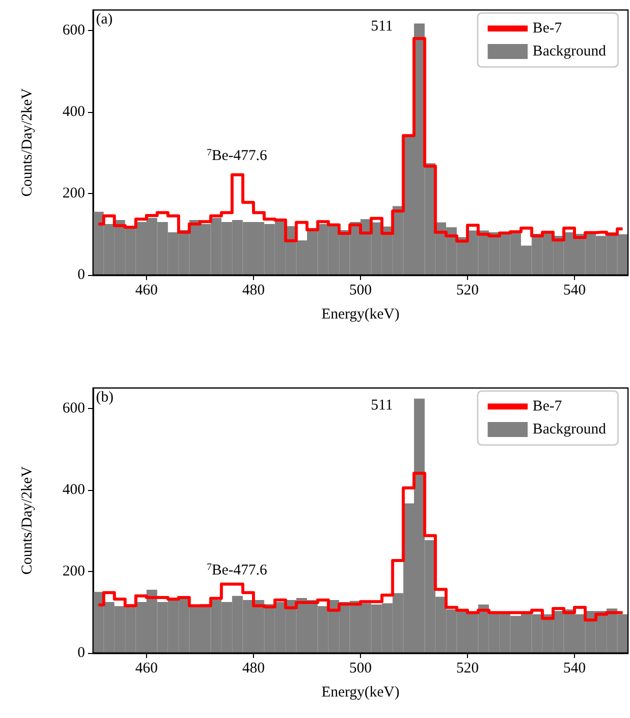  Describe the element at coordinates (105, 398) in the screenshot. I see `annotation: (b)` at that location.